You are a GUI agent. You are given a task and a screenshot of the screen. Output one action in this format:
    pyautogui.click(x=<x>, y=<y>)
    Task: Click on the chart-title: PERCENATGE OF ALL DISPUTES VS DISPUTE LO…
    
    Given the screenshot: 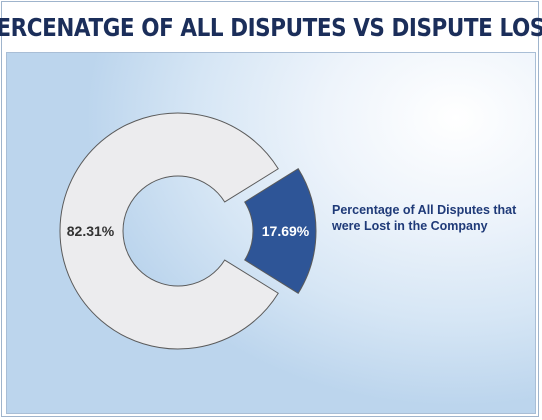 What is the action you would take?
    pyautogui.click(x=271, y=27)
    